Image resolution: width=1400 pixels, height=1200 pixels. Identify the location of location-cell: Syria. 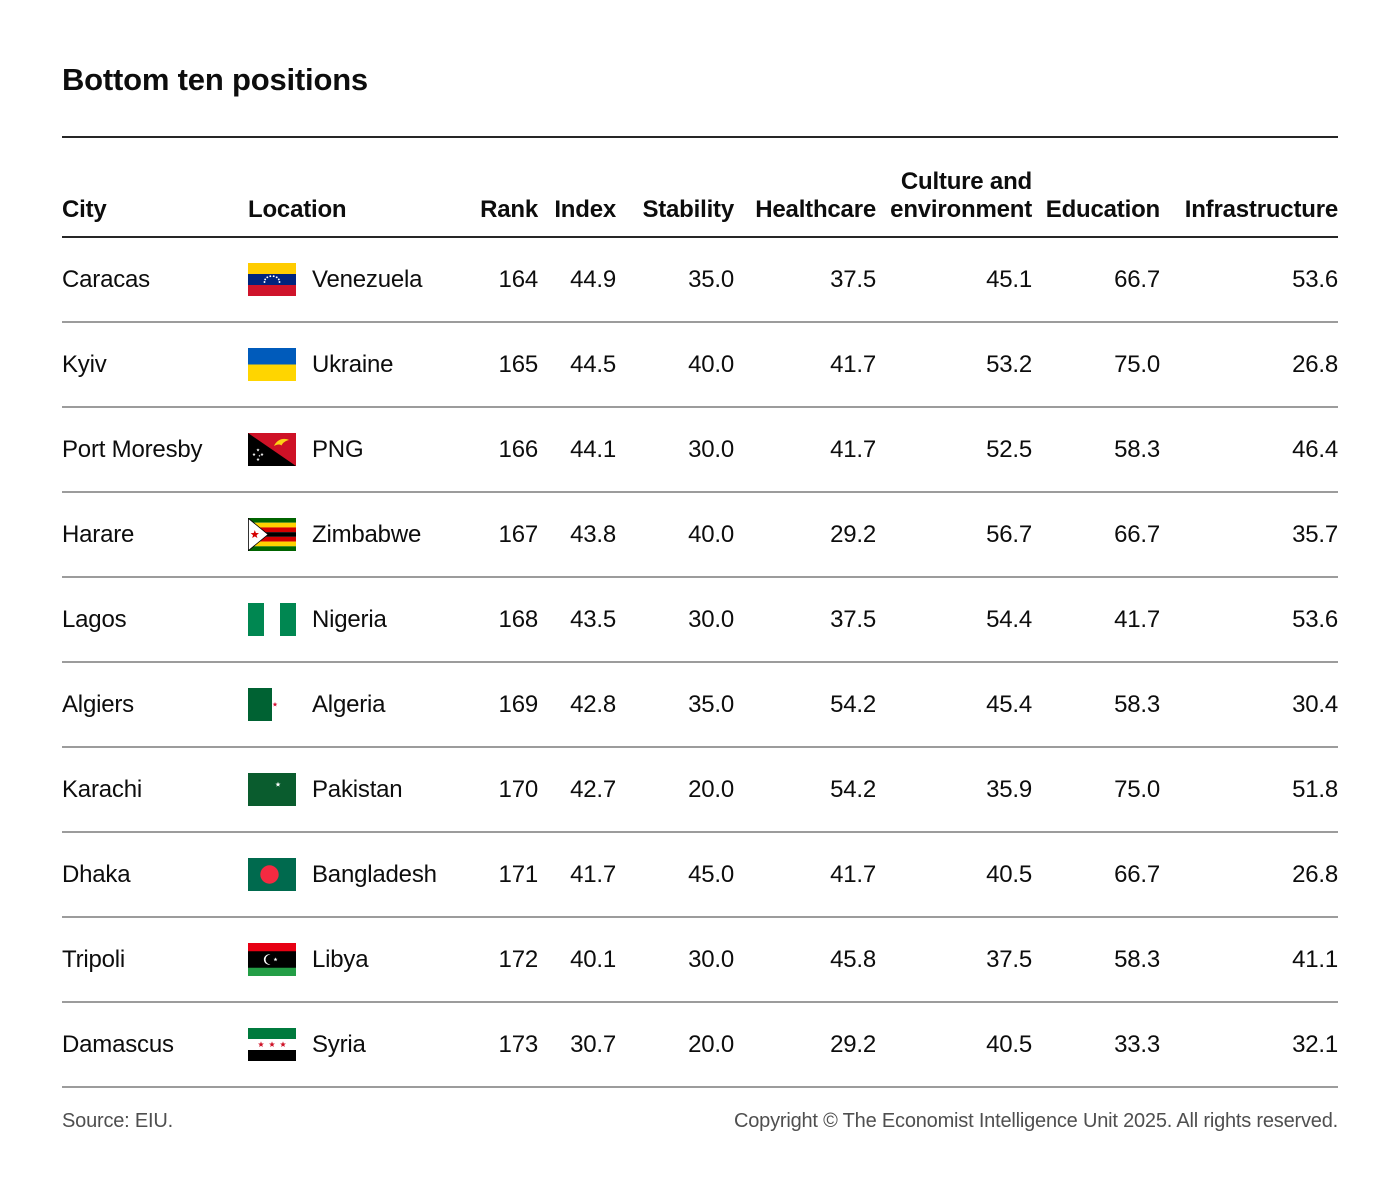
(354, 1044).